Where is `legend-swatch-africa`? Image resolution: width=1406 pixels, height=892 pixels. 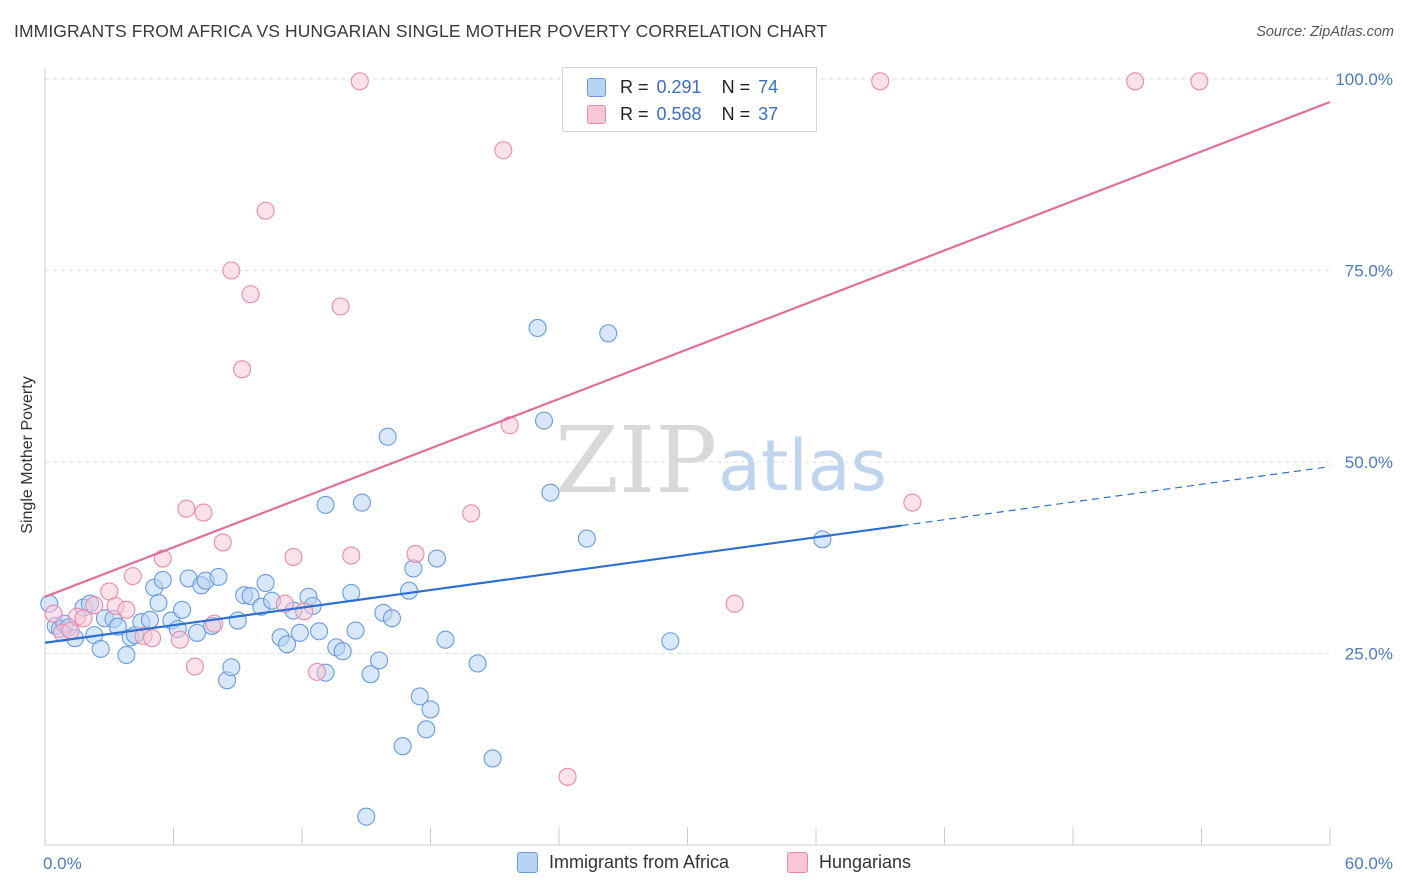
legend-swatch-africa is located at coordinates (596, 87).